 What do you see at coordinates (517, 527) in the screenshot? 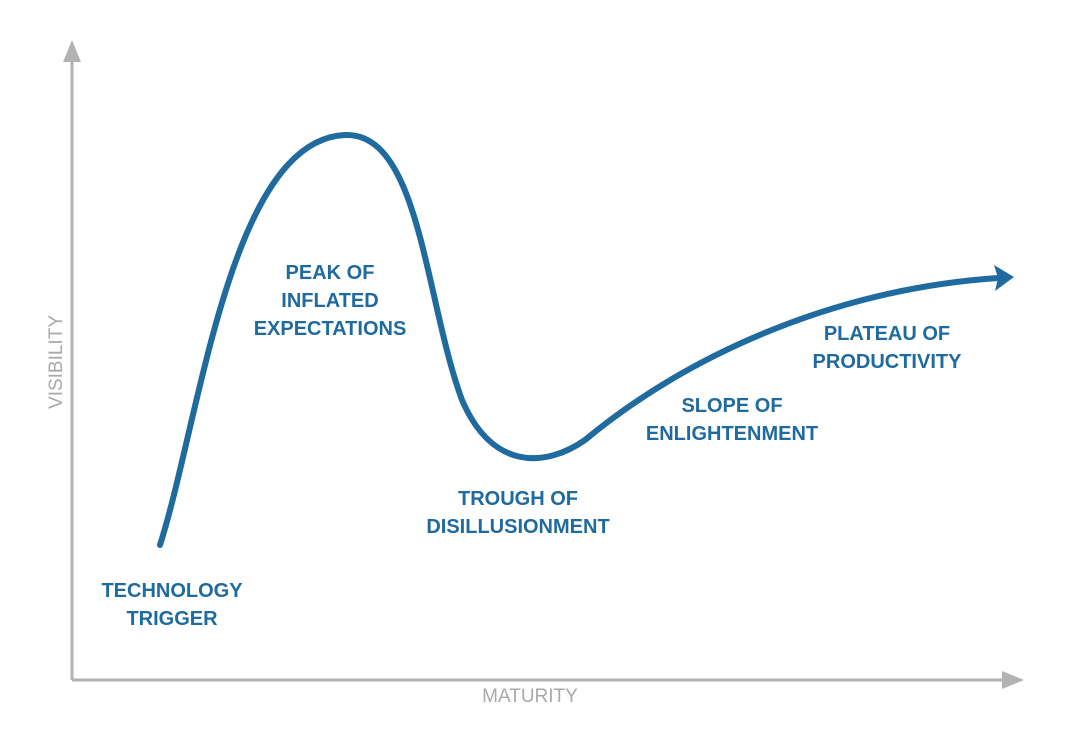
I see `phase-label: DISILLUSIONMENT` at bounding box center [517, 527].